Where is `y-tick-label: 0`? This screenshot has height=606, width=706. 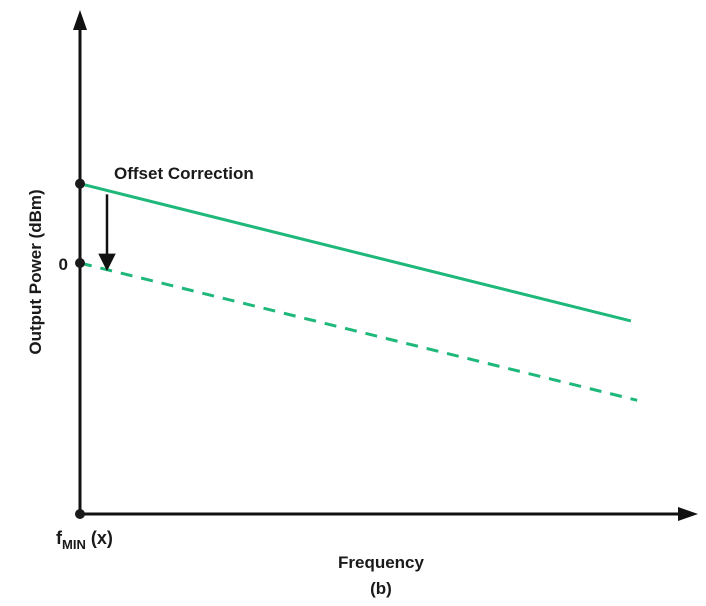 y-tick-label: 0 is located at coordinates (63, 264).